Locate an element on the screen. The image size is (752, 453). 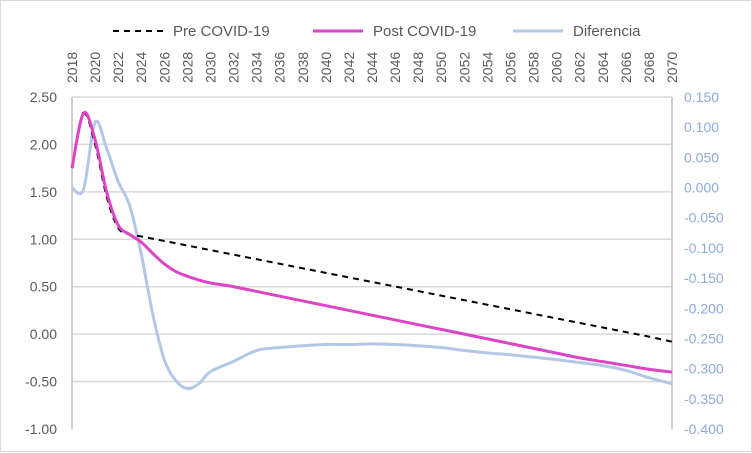
x-tick-label: 2044 is located at coordinates (372, 67).